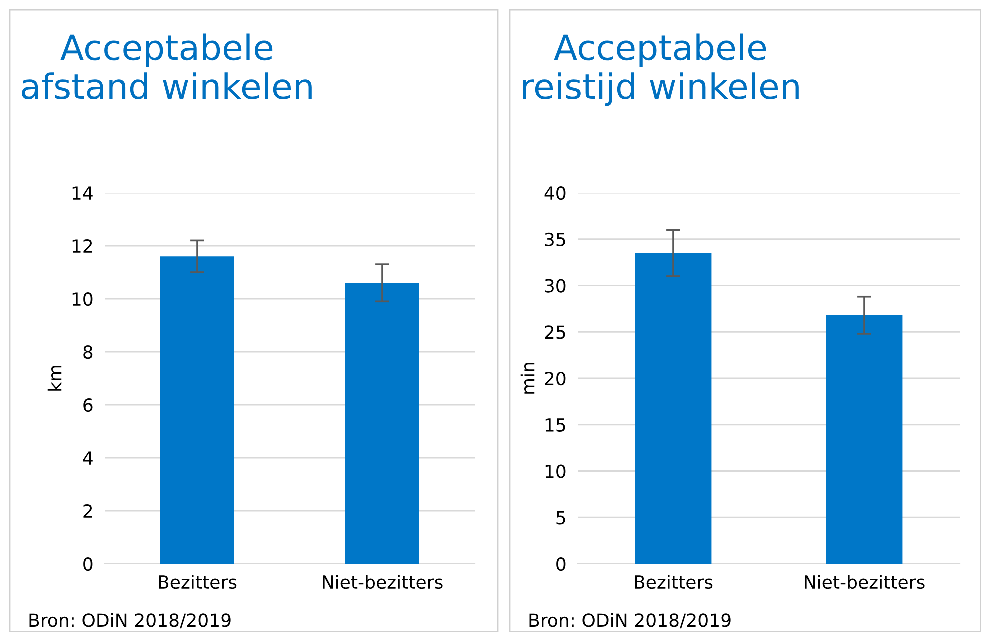  I want to click on y-tick-label: 30, so click(555, 286).